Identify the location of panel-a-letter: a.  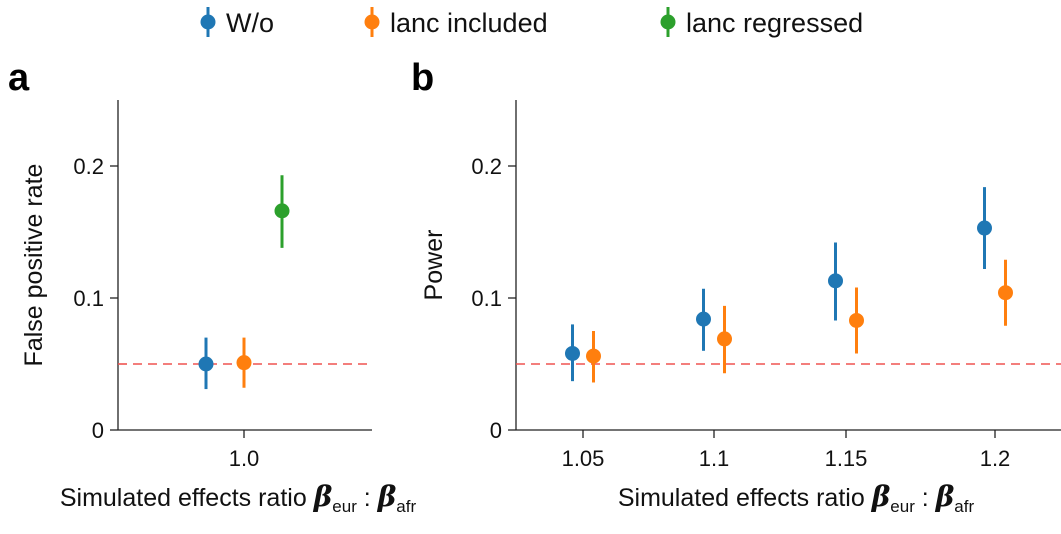
(19, 78).